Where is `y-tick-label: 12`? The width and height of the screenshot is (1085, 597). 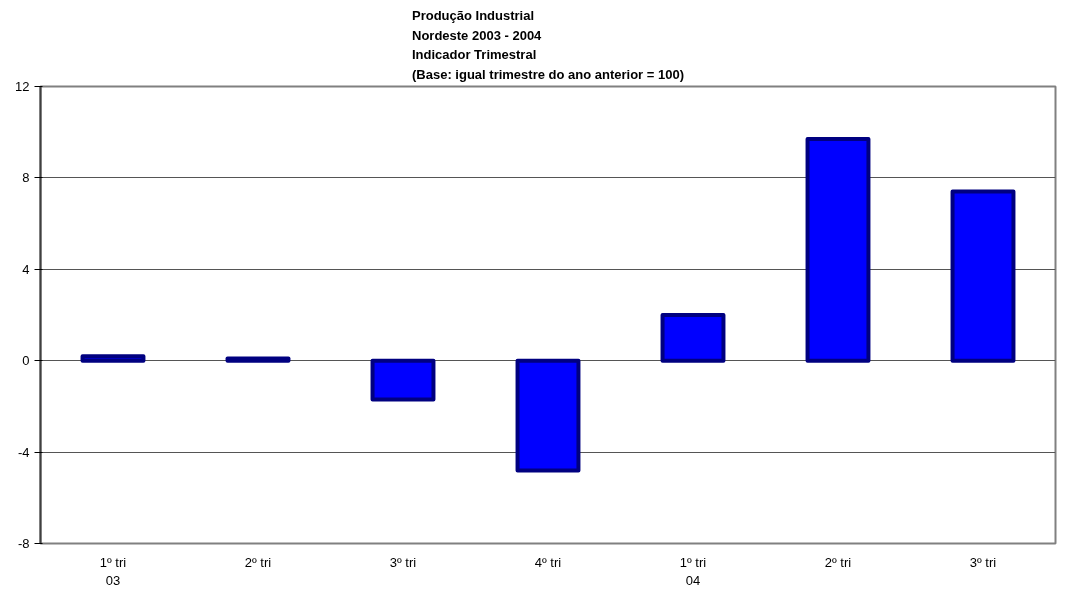 y-tick-label: 12 is located at coordinates (22, 86).